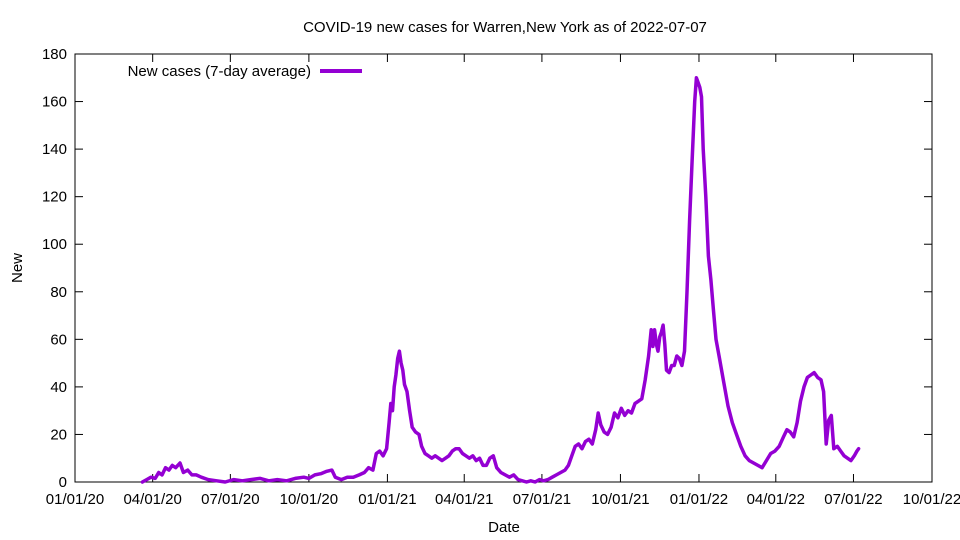  What do you see at coordinates (54, 244) in the screenshot?
I see `y-tick-label: 100` at bounding box center [54, 244].